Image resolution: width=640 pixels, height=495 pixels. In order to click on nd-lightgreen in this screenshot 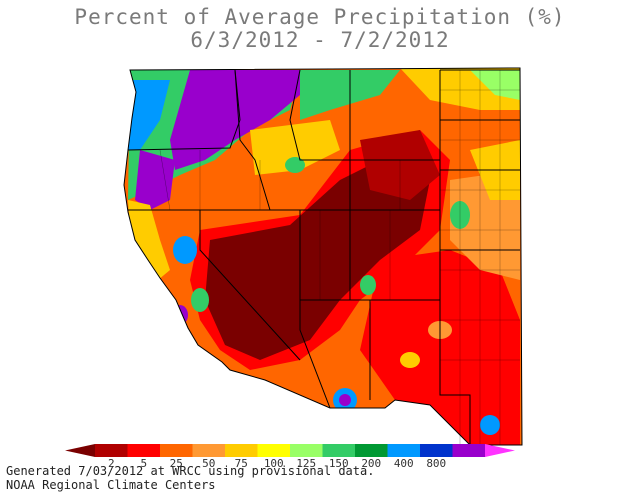, I will do `click(495, 85)`.